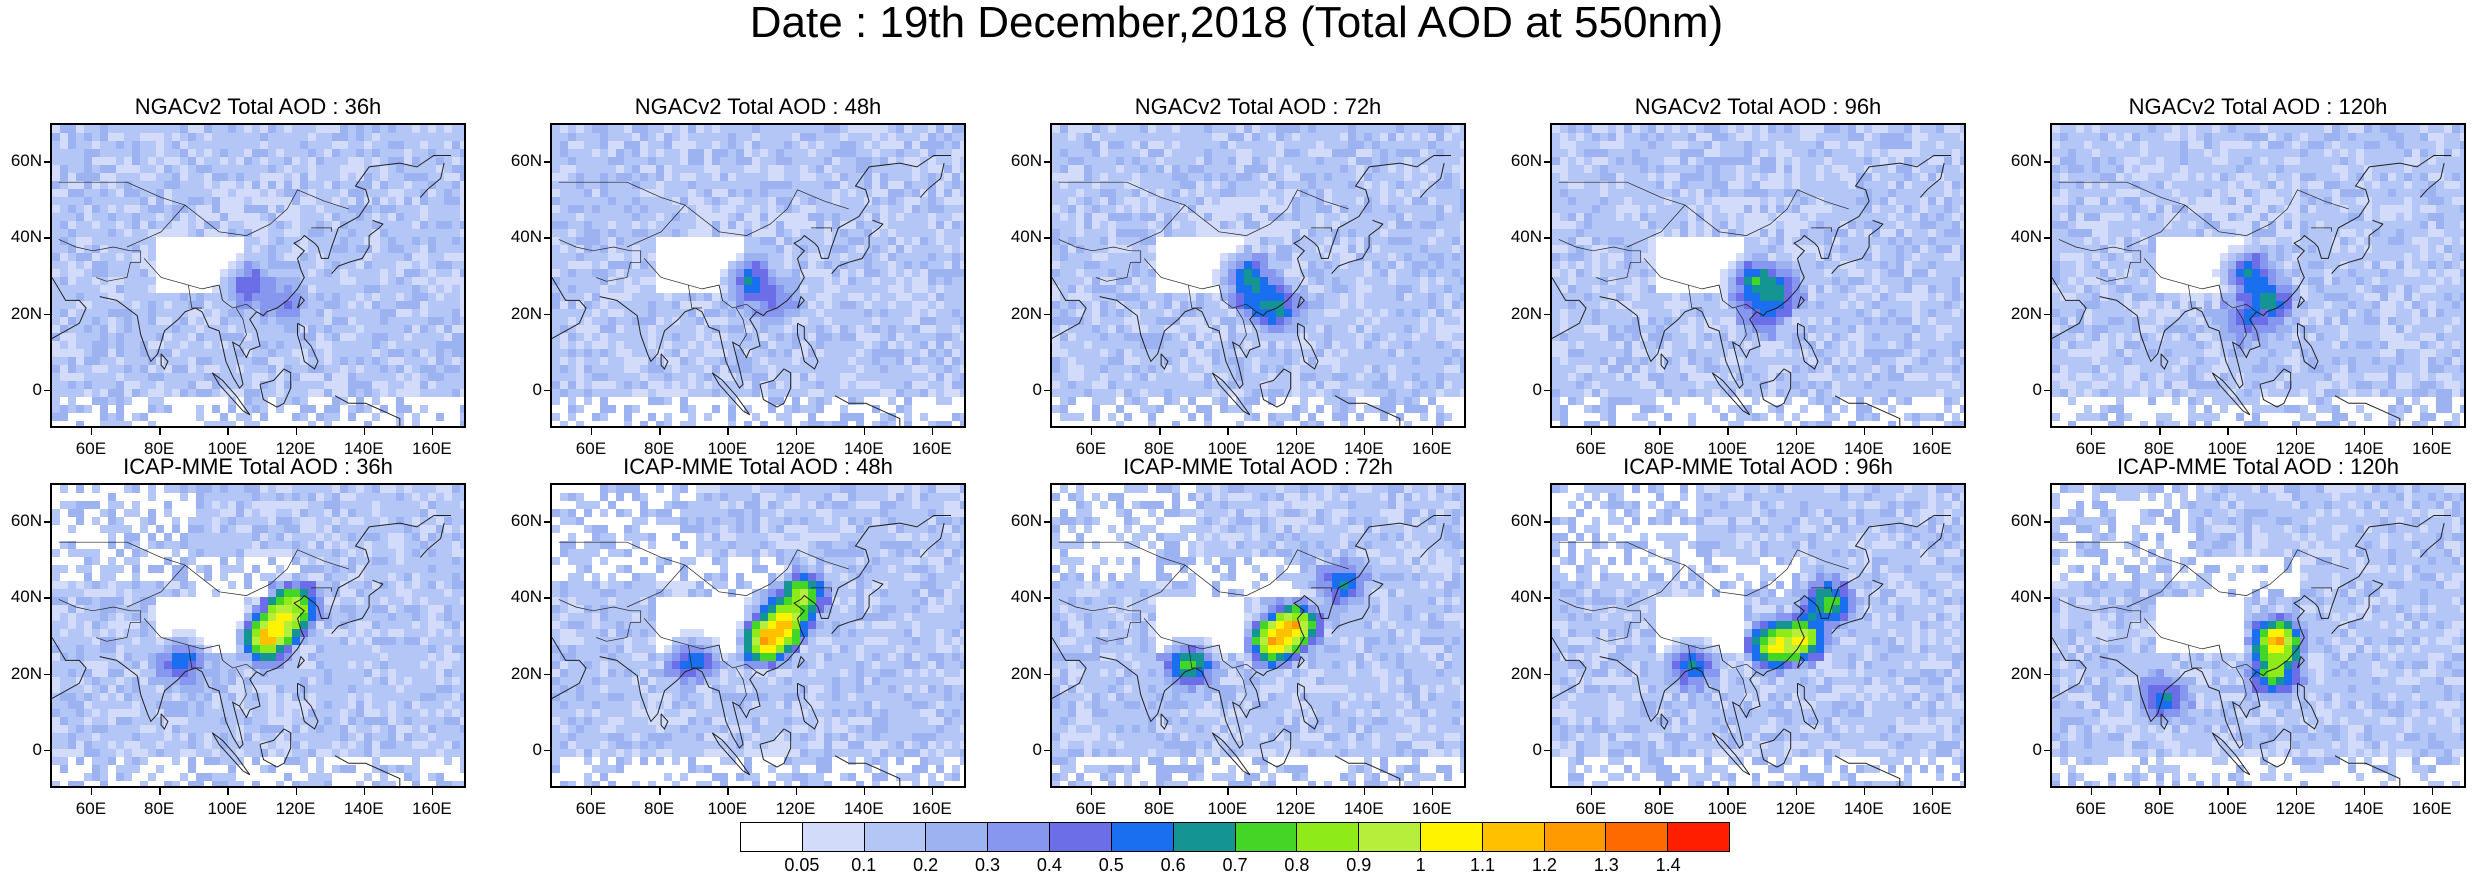 The height and width of the screenshot is (875, 2473). Describe the element at coordinates (1544, 865) in the screenshot. I see `colorbar-label: 1.2` at that location.